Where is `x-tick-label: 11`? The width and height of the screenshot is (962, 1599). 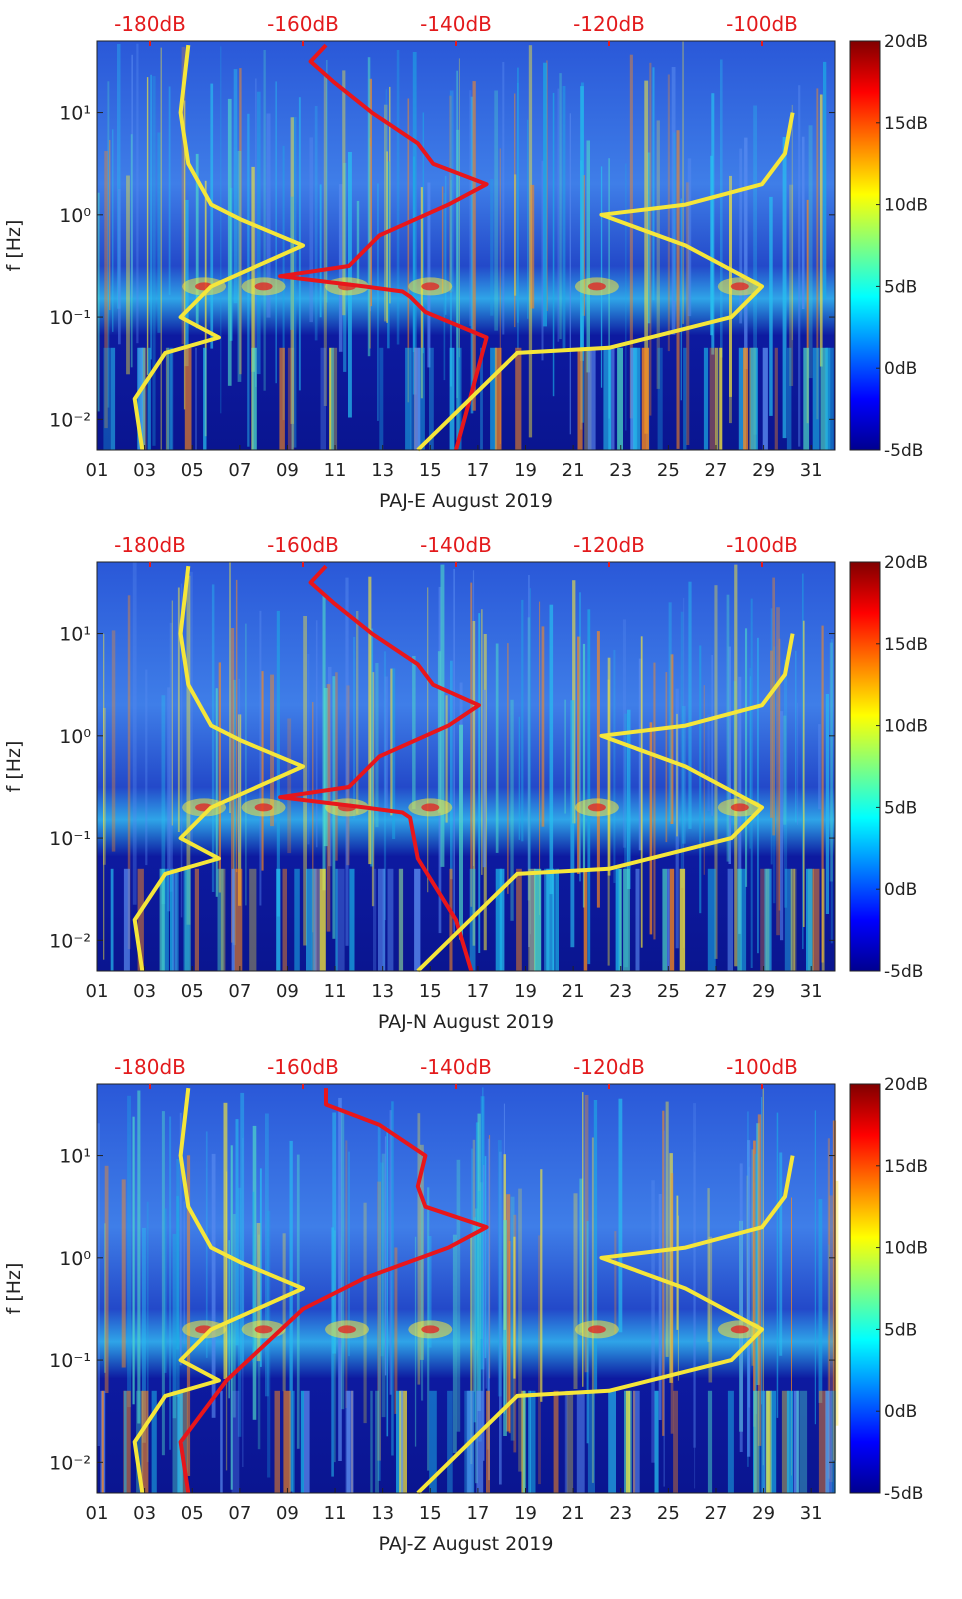 x-tick-label: 11 is located at coordinates (335, 991).